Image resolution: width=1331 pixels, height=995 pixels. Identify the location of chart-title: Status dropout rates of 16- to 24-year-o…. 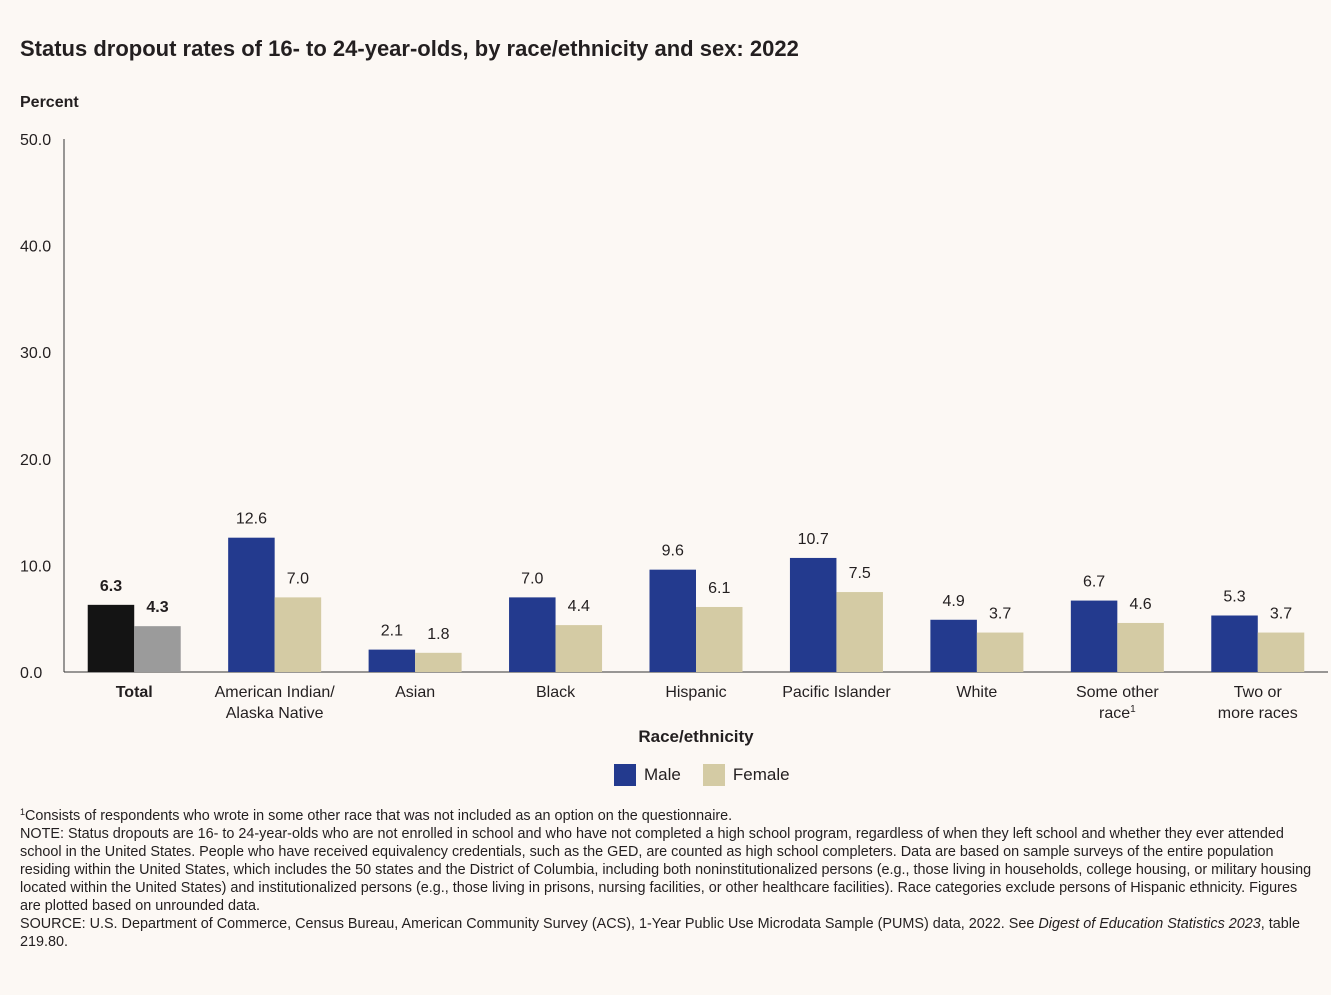
(409, 48).